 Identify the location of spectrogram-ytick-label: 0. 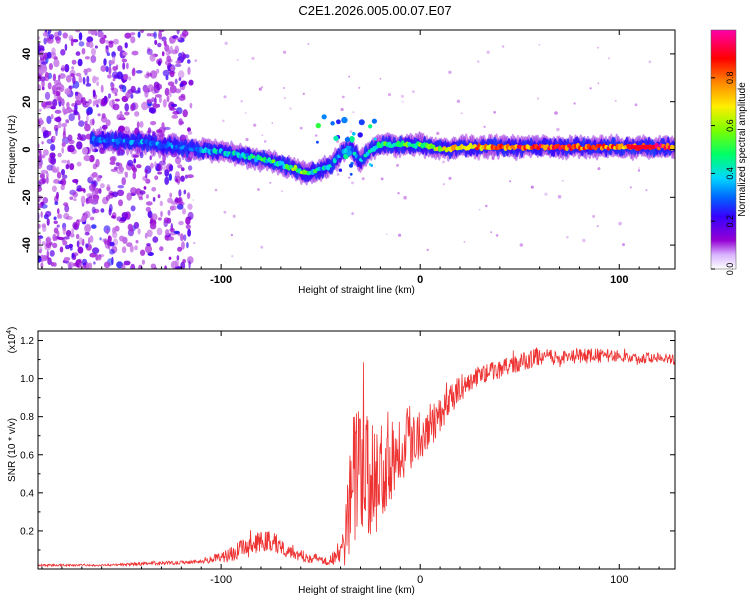
(27, 149).